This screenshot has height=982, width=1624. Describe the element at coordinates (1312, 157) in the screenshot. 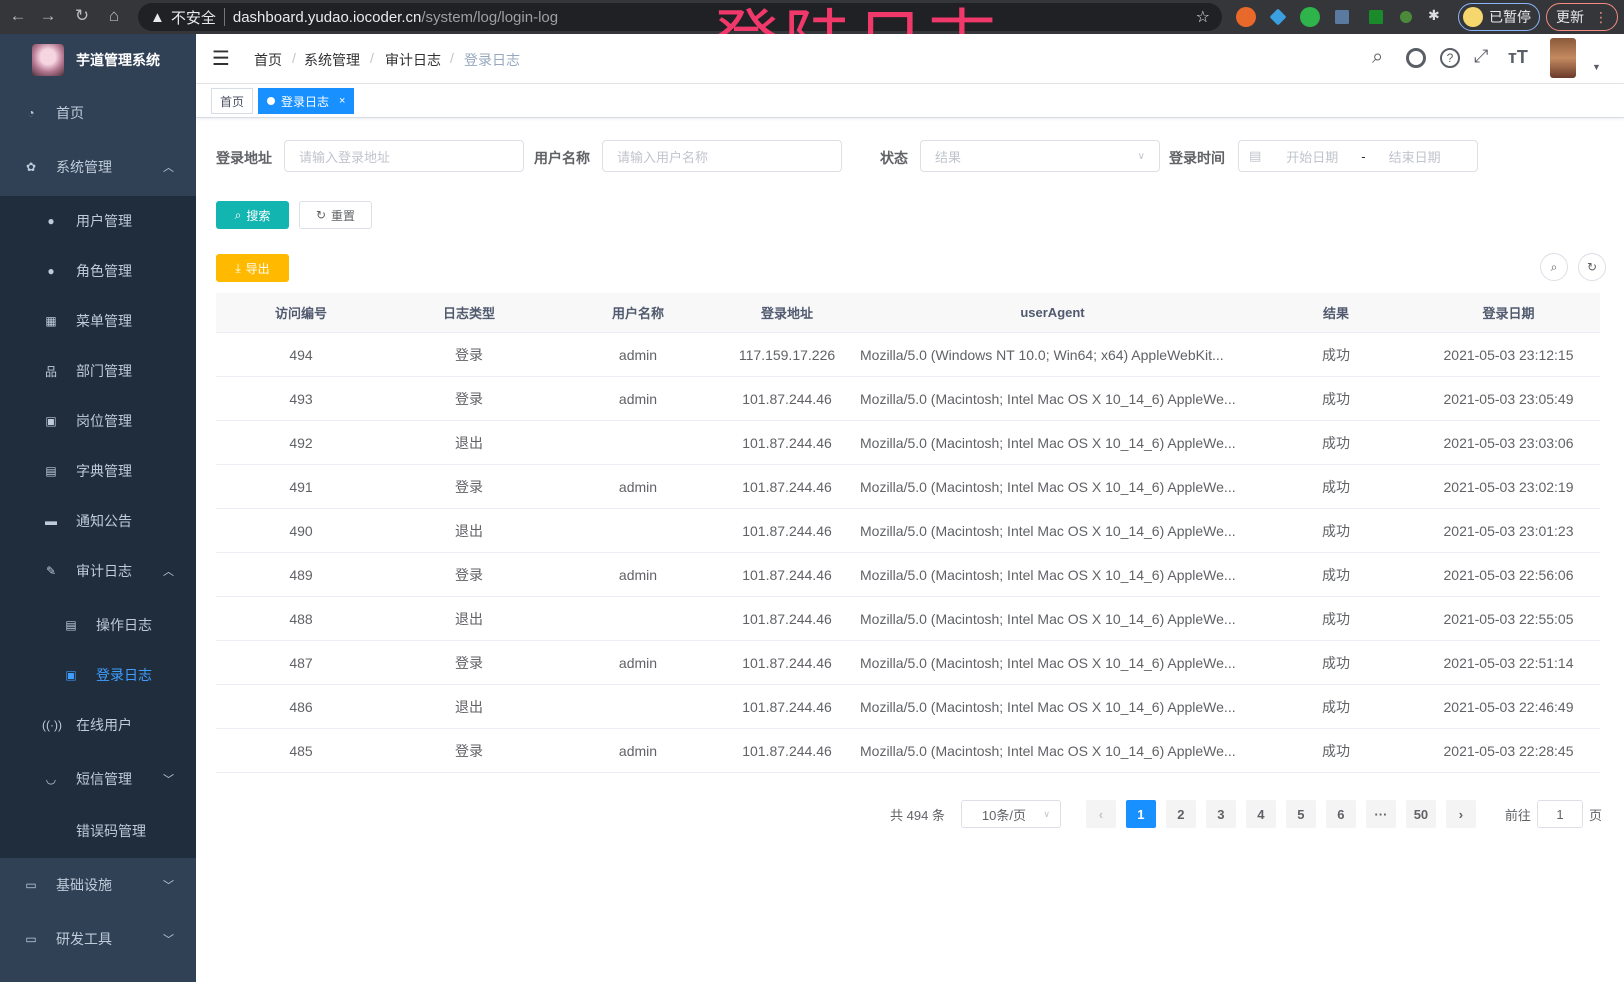

I see `start-date: 开始日期` at that location.